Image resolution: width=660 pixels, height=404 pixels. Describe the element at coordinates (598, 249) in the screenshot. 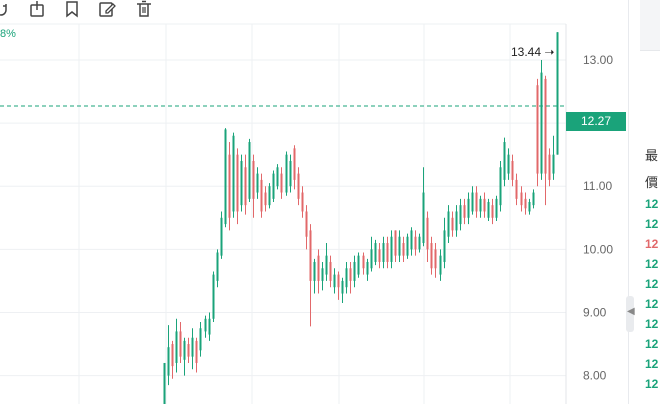

I see `y-tick-label: 10.00` at that location.